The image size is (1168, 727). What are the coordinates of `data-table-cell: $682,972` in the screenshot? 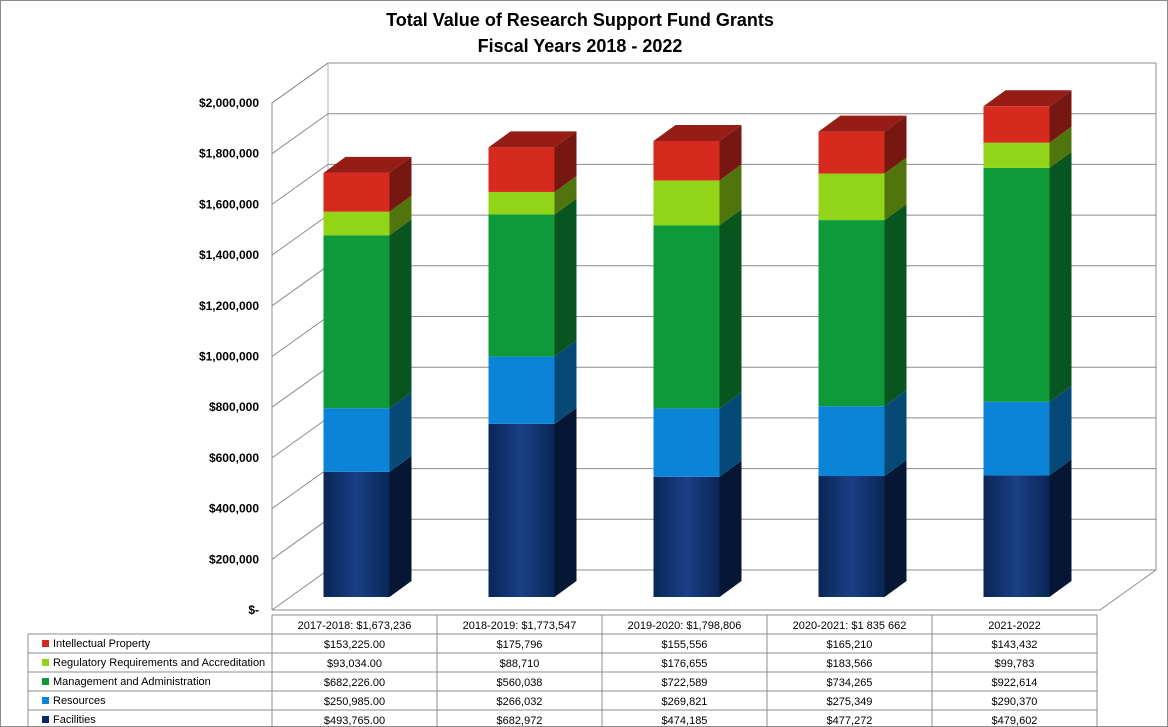 It's located at (520, 721).